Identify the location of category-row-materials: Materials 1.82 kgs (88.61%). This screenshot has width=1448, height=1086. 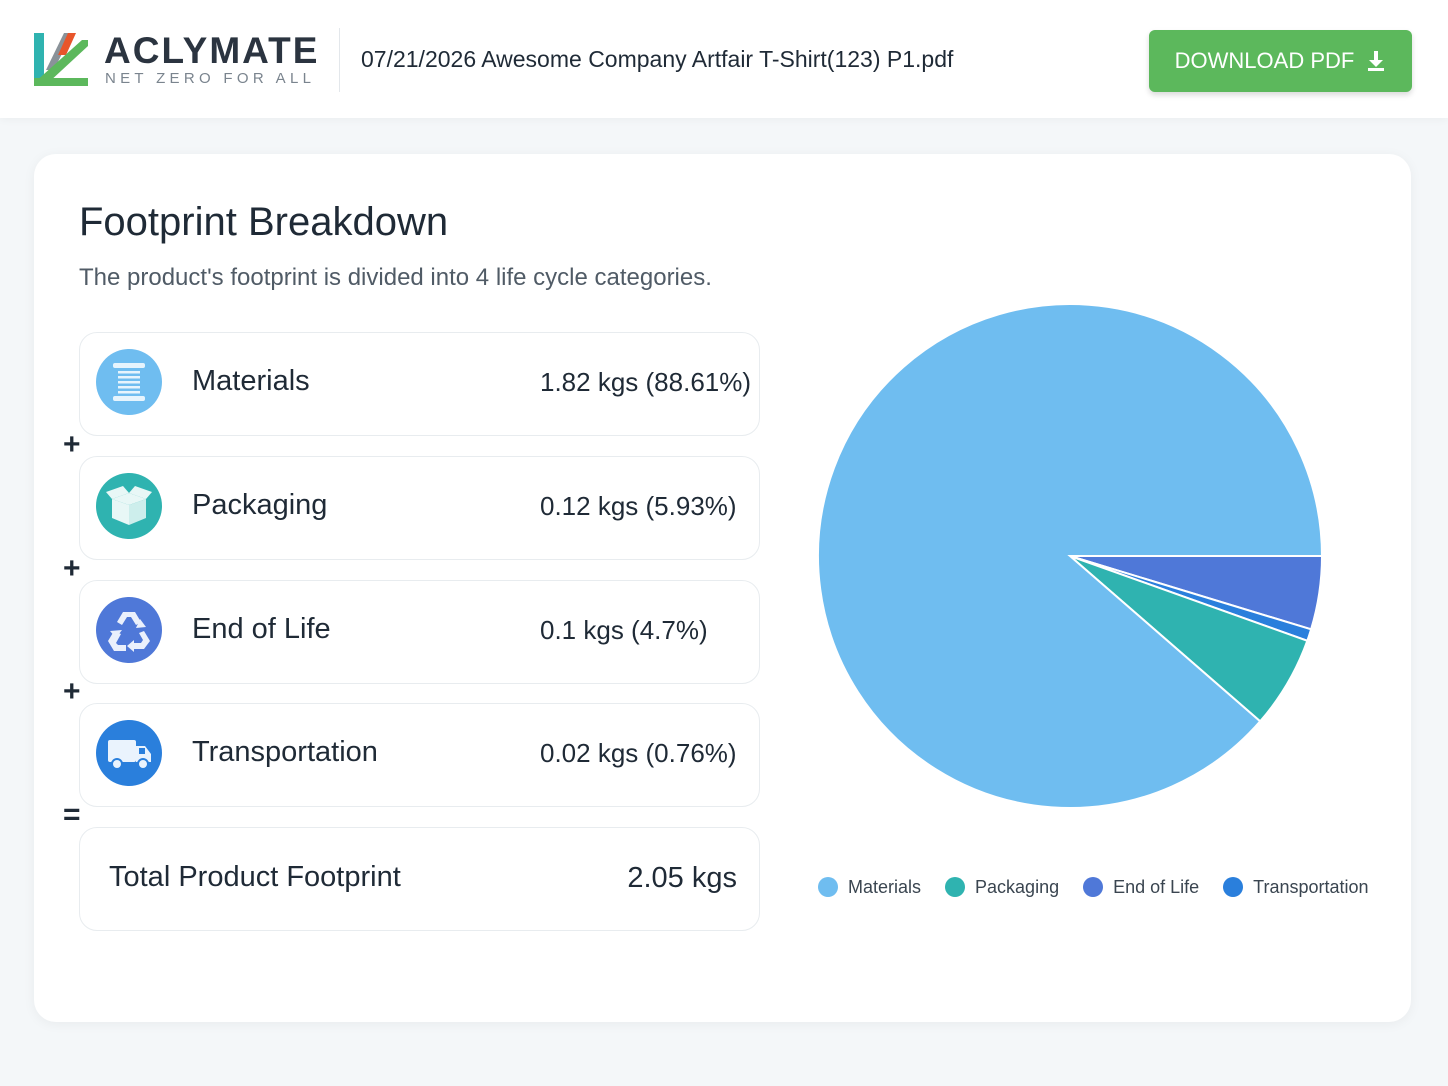
(419, 384).